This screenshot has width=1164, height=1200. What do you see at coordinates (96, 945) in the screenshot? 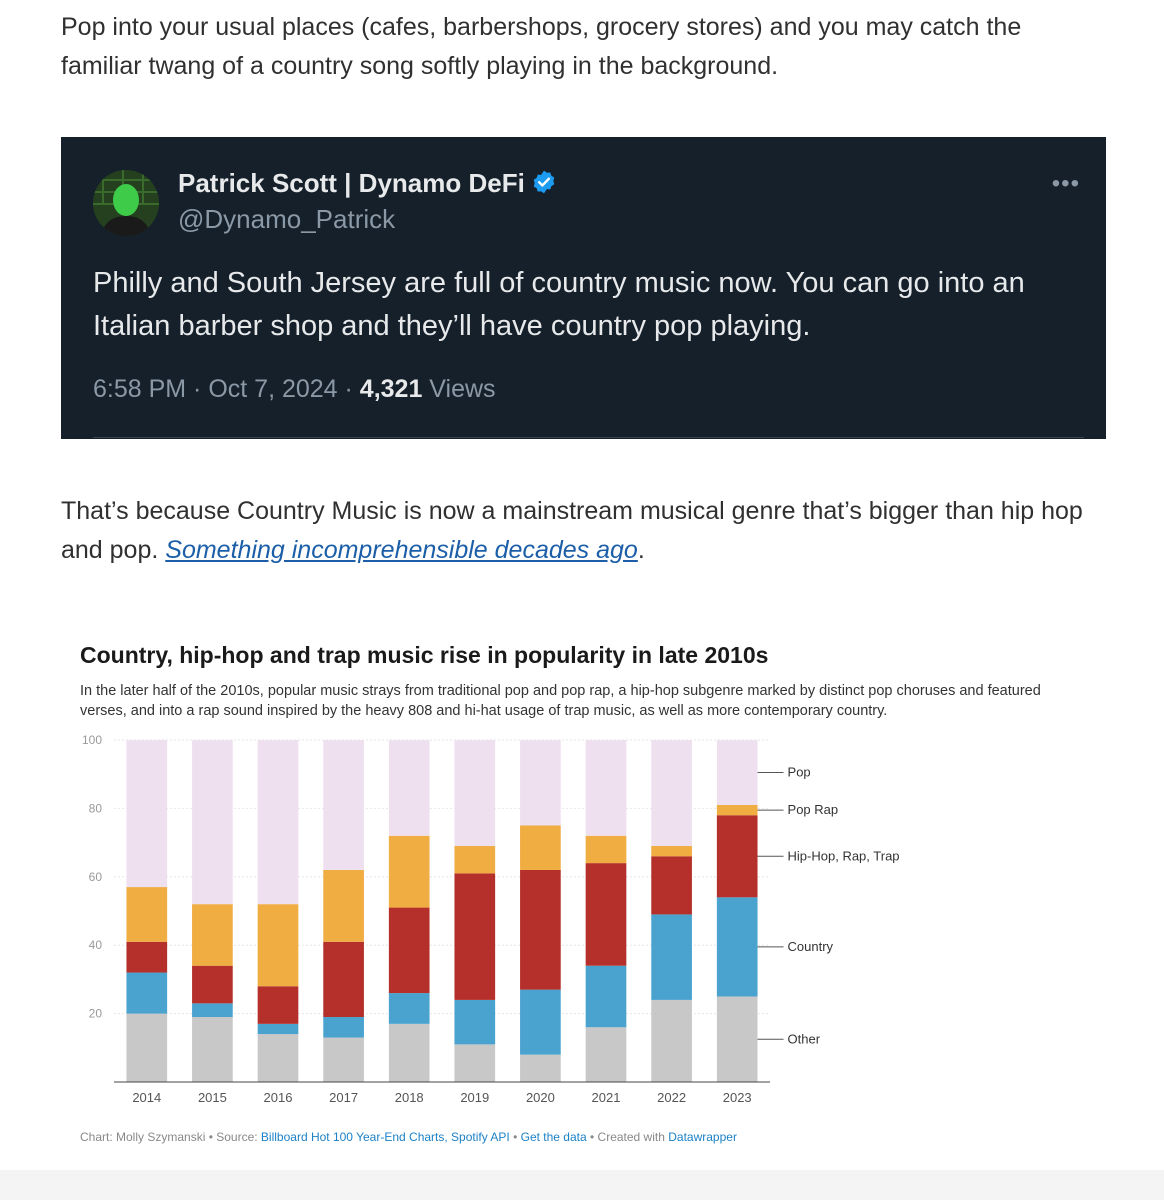
I see `y-tick-label: 40` at bounding box center [96, 945].